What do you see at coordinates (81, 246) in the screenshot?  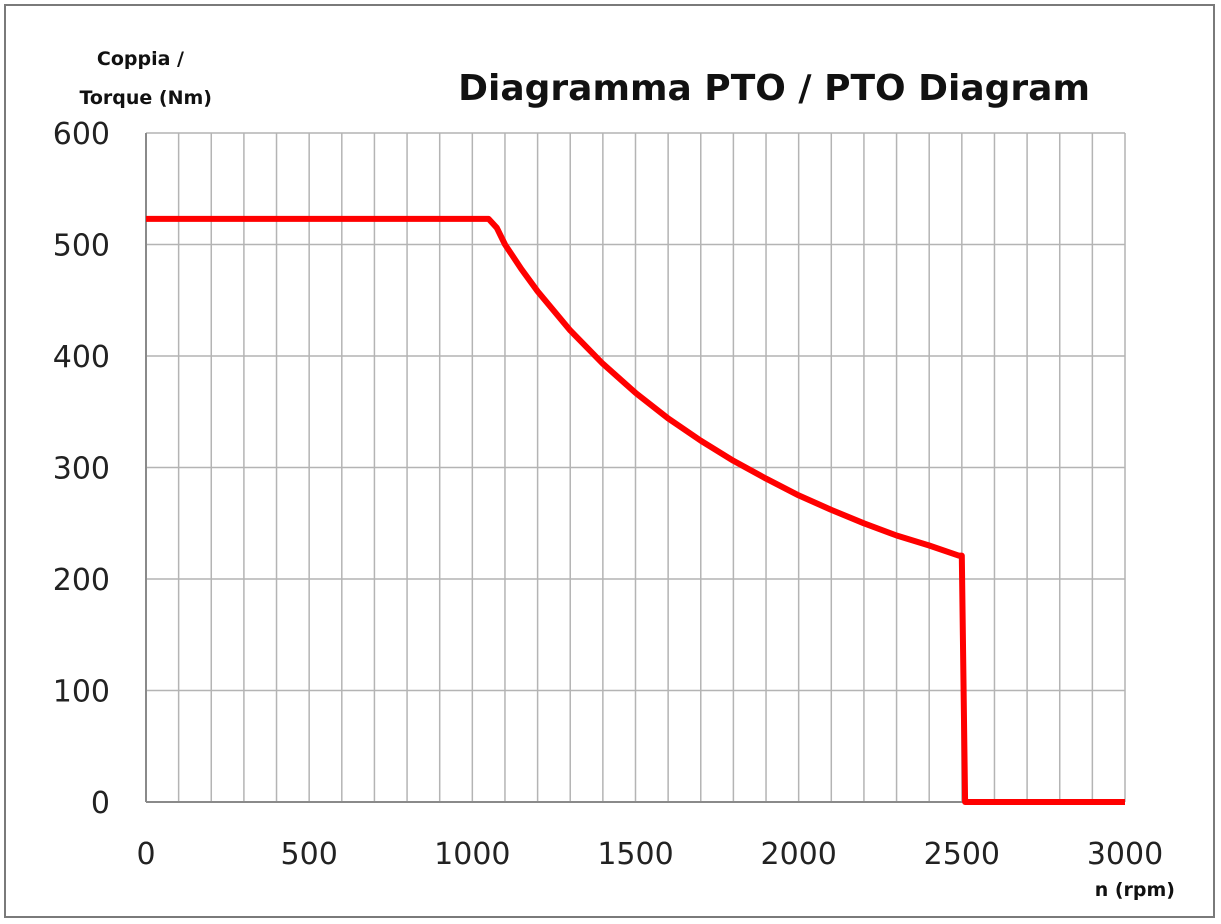 I see `y-tick-label: 500` at bounding box center [81, 246].